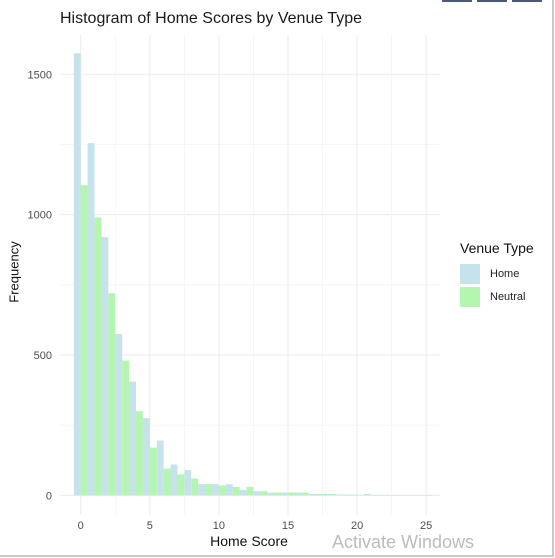 The image size is (555, 558). Describe the element at coordinates (357, 526) in the screenshot. I see `x-tick-label: 20` at that location.